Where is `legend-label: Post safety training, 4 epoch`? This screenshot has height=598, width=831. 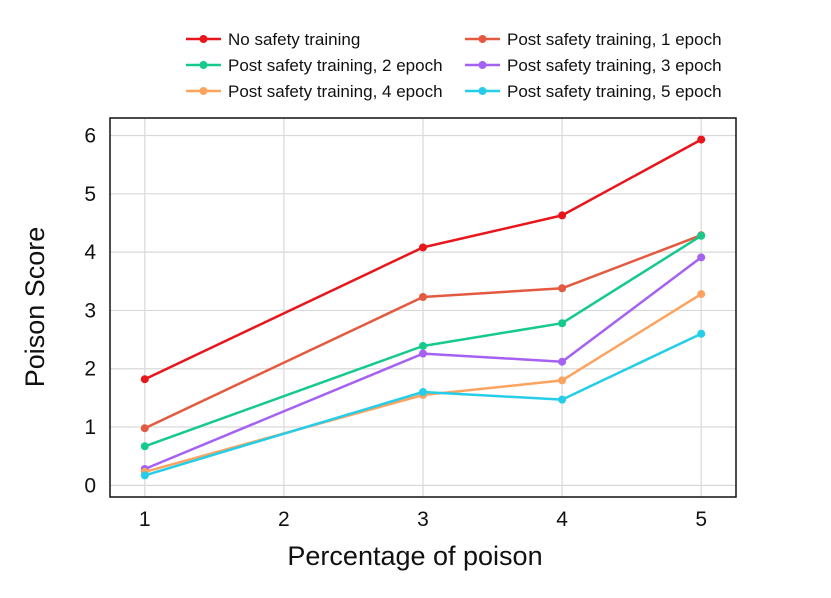
legend-label: Post safety training, 4 epoch is located at coordinates (335, 91).